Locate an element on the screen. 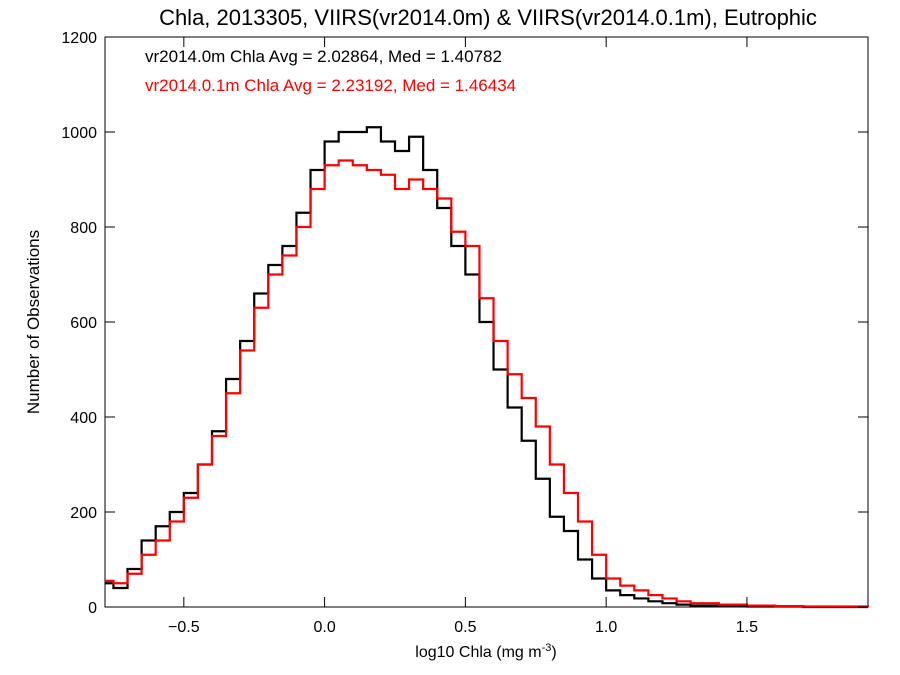 Image resolution: width=900 pixels, height=675 pixels. x-tick-label: 1.5 is located at coordinates (747, 627).